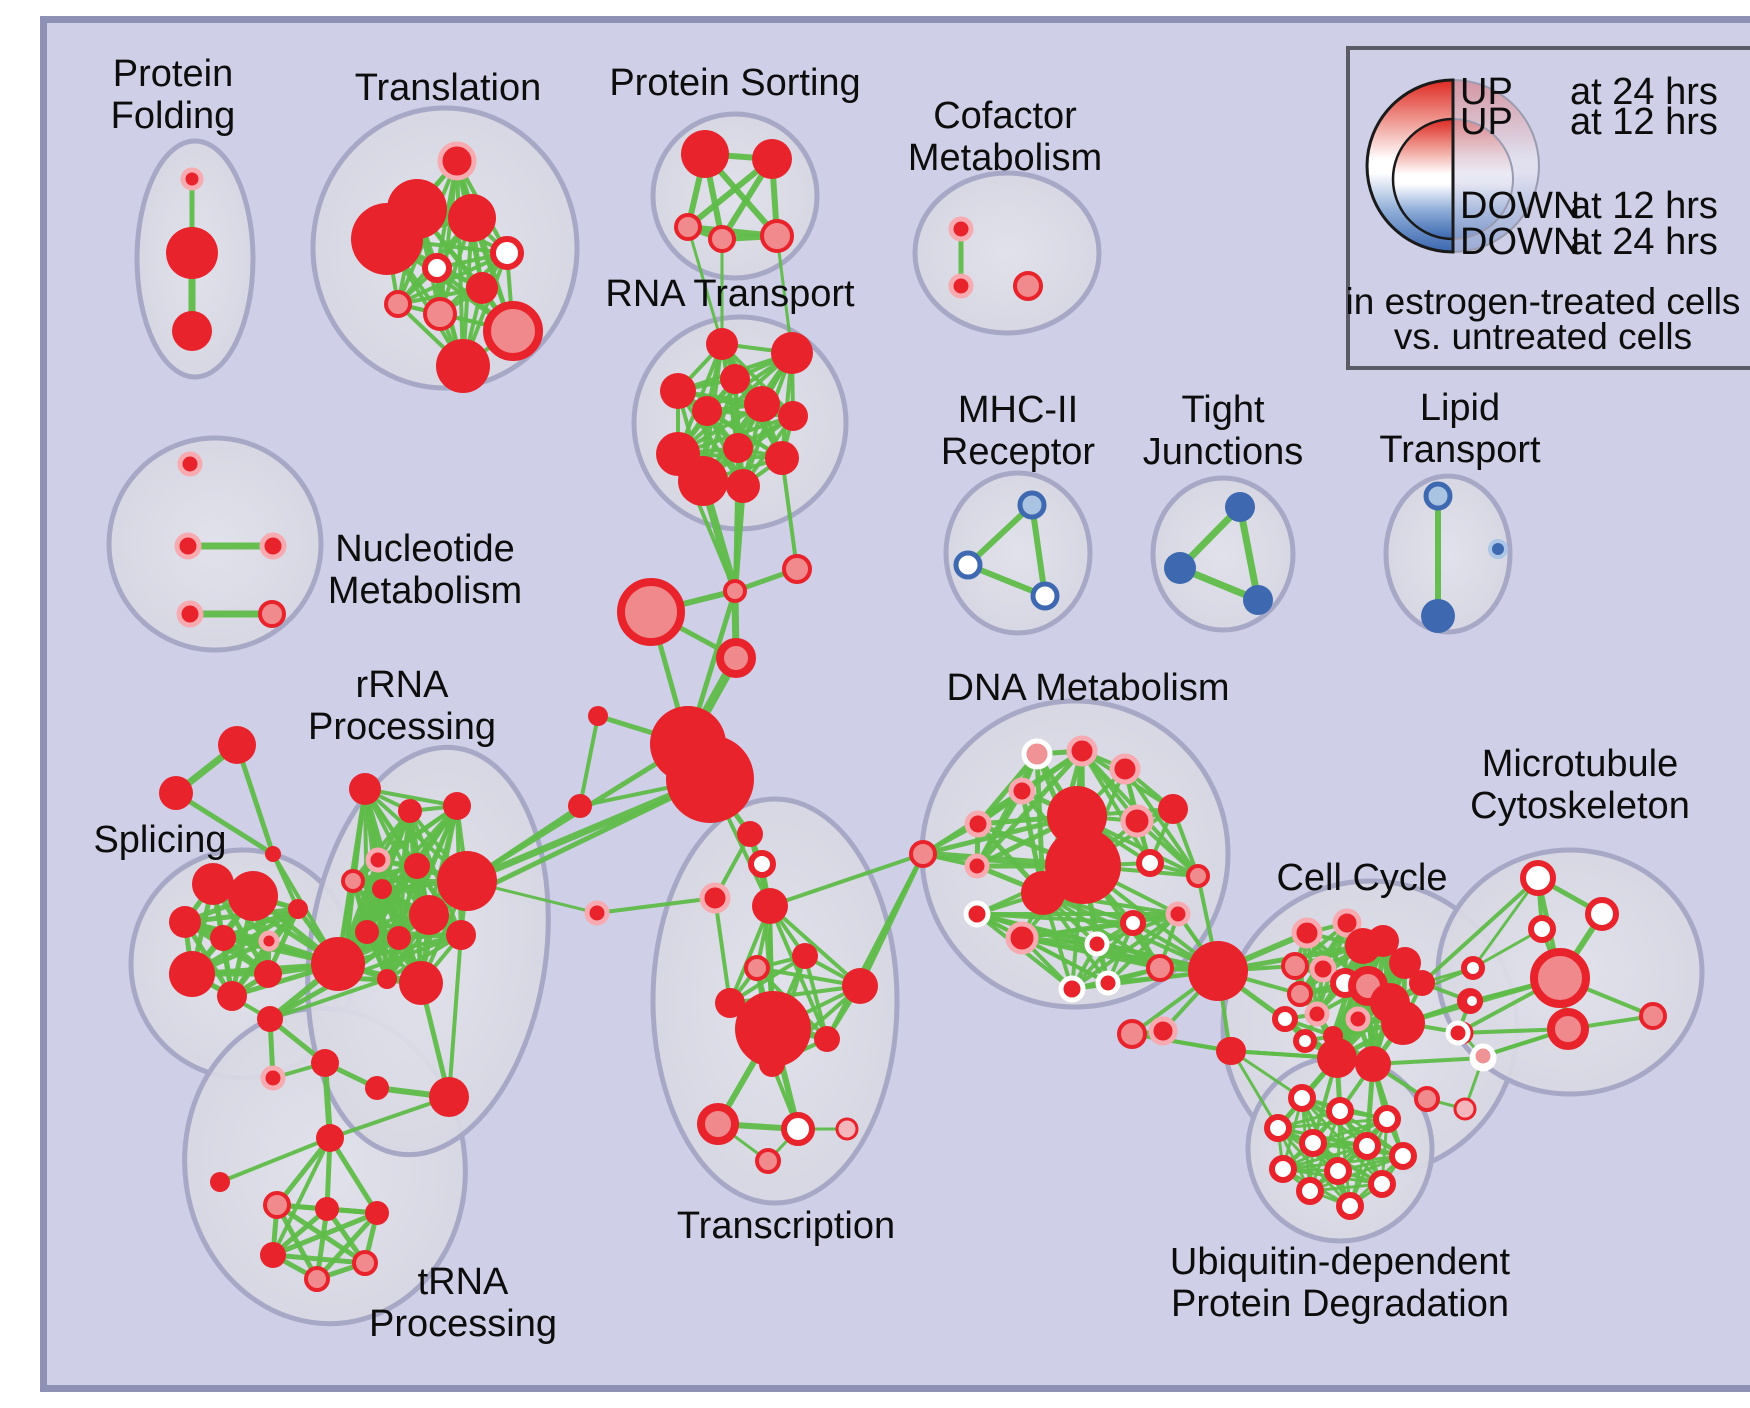 This screenshot has height=1408, width=1750. Describe the element at coordinates (425, 591) in the screenshot. I see `cluster-label-nucleotide-line2: Metabolism` at that location.